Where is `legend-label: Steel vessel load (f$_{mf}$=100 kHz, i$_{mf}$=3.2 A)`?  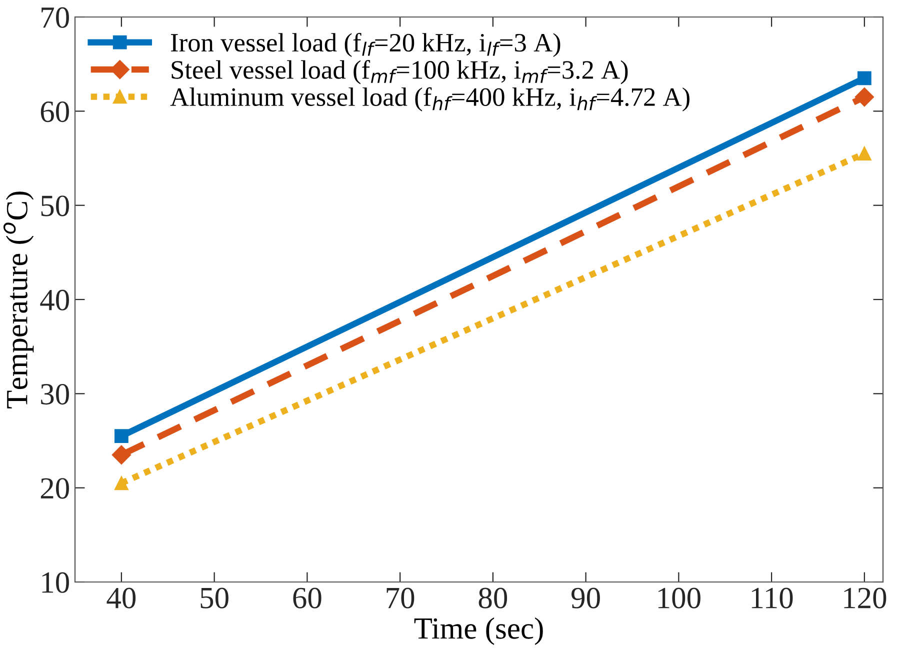 legend-label: Steel vessel load (f$_{mf}$=100 kHz, i$_{mf}$=3.2 A) is located at coordinates (400, 72).